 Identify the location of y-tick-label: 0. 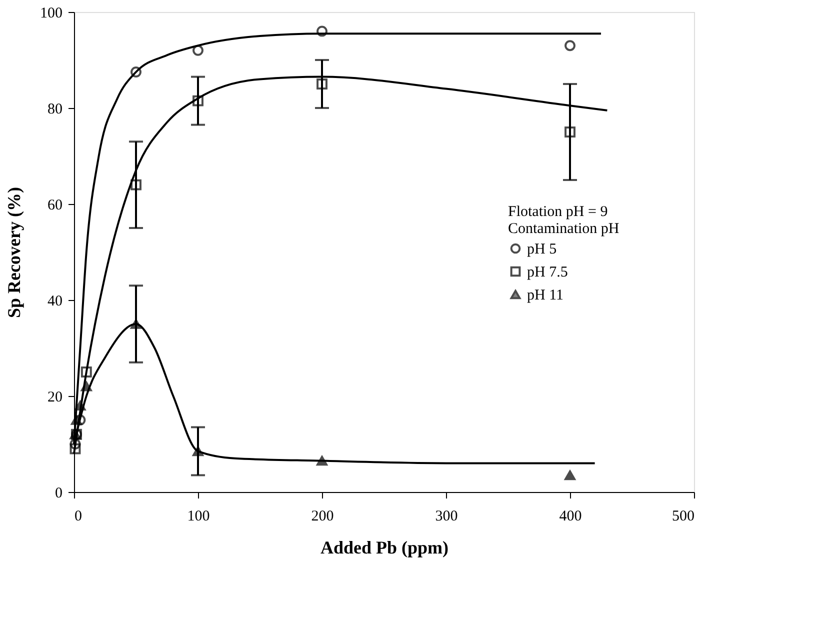
(58, 494).